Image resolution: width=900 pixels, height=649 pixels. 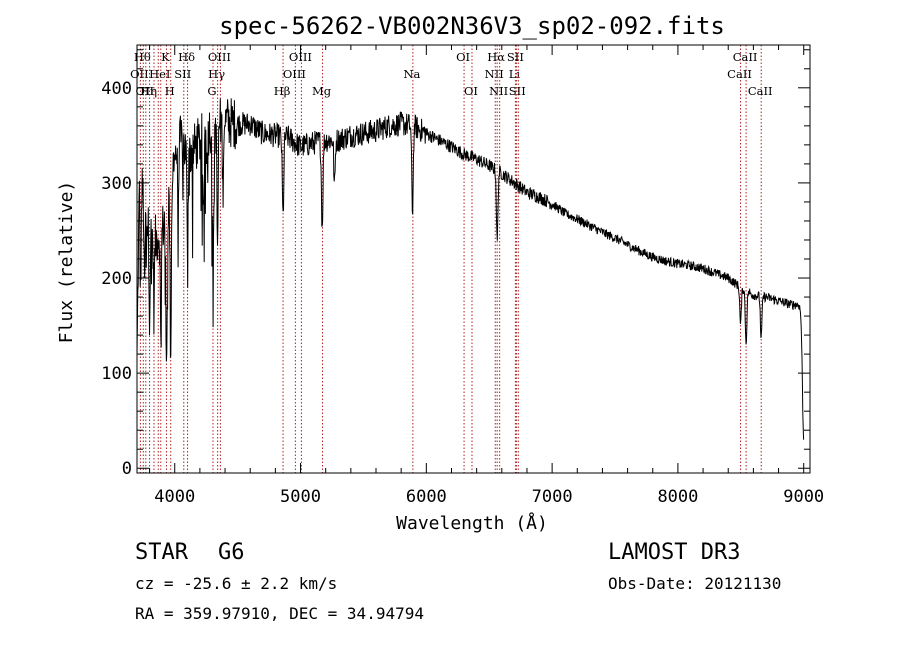 What do you see at coordinates (116, 374) in the screenshot?
I see `y-tick-label: 100` at bounding box center [116, 374].